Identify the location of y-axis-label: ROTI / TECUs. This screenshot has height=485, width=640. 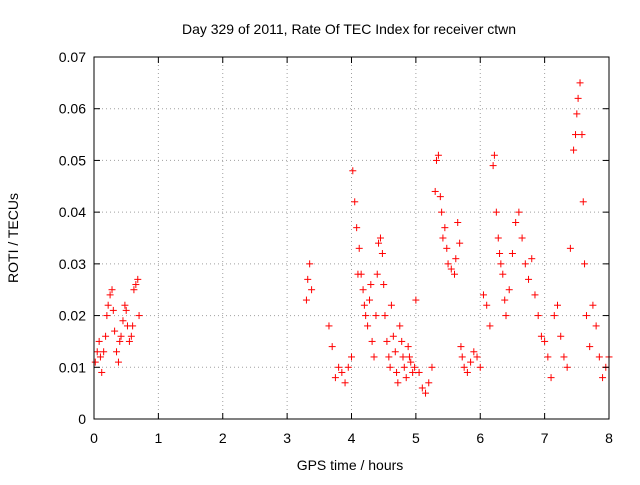
(13, 238).